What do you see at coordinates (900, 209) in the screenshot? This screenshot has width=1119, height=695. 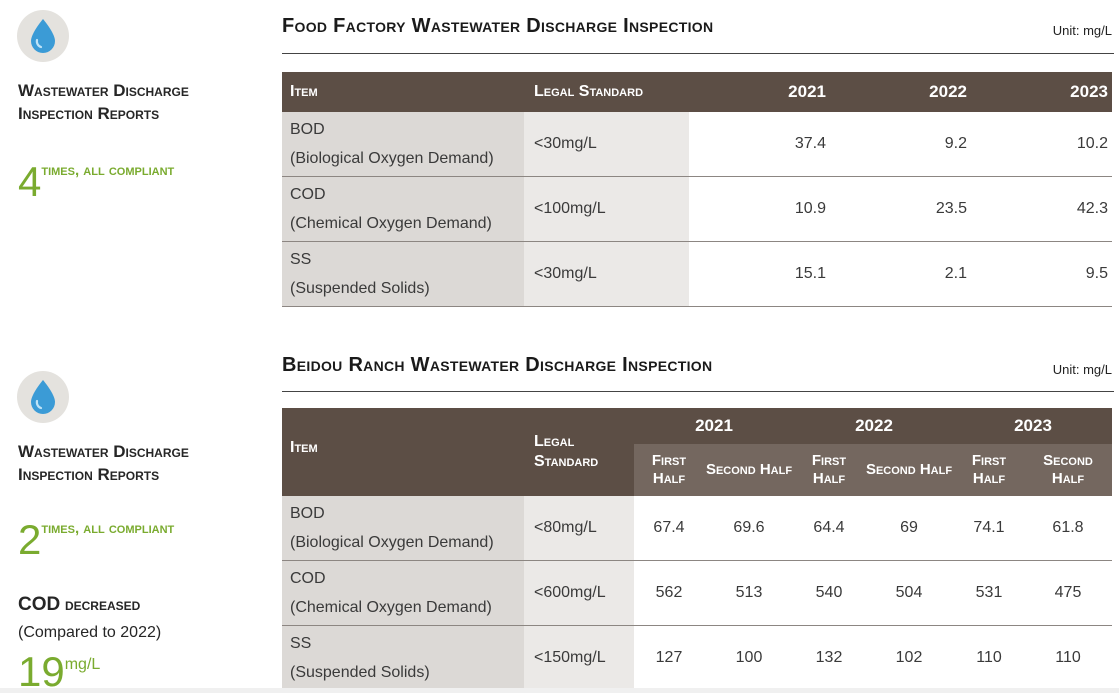 I see `value-cell: 23.5` at bounding box center [900, 209].